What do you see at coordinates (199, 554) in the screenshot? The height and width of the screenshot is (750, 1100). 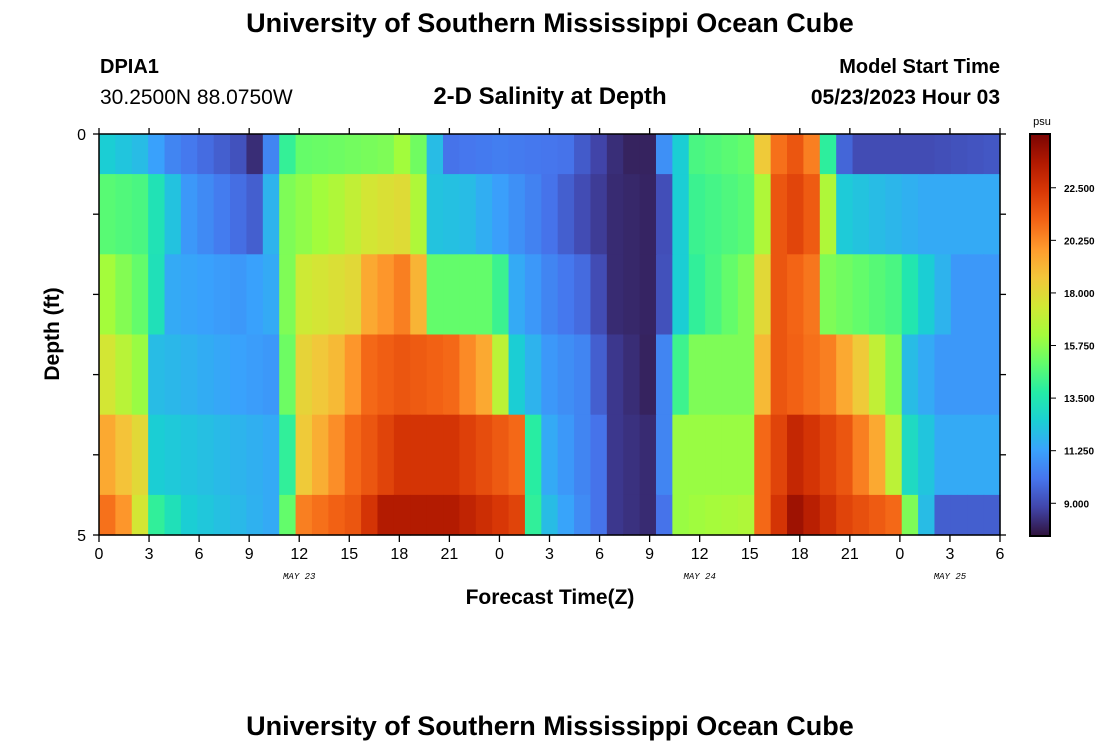 I see `x-tick-label: 6` at bounding box center [199, 554].